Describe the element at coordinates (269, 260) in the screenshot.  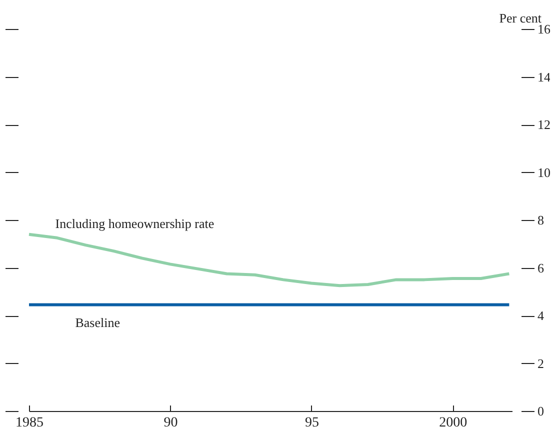
I see `line-series` at that location.